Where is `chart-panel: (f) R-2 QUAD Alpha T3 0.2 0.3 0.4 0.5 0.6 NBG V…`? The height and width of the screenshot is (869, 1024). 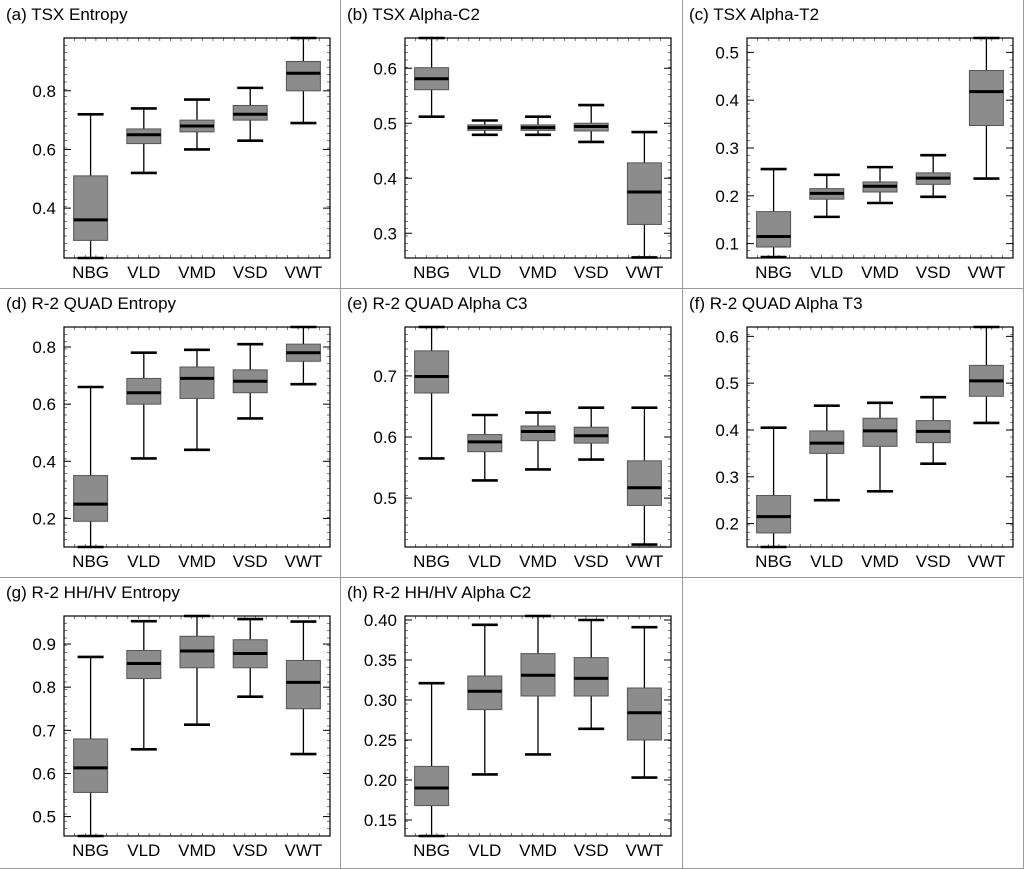
chart-panel: (f) R-2 QUAD Alpha T3 0.2 0.3 0.4 0.5 0.6 NBG V… is located at coordinates (853, 433).